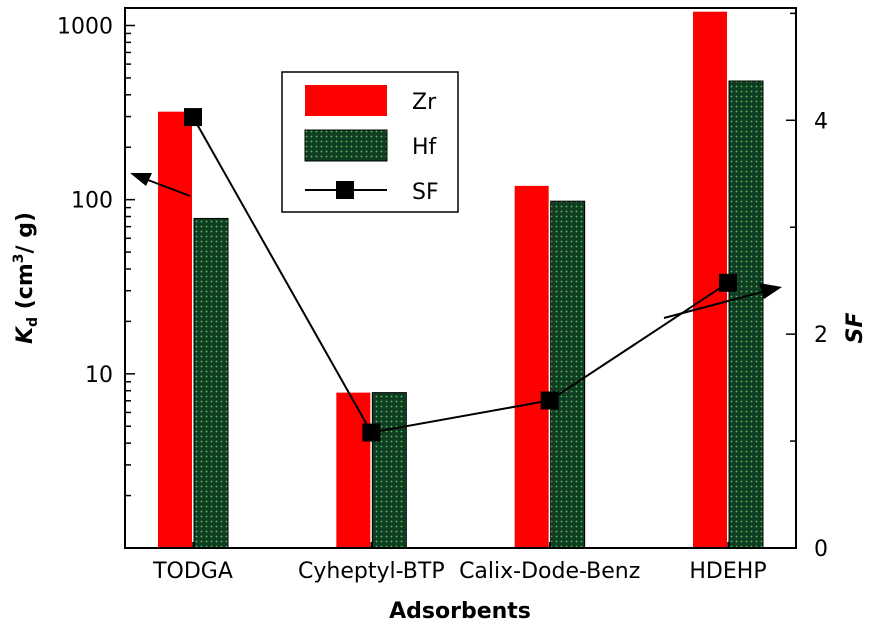 This screenshot has height=631, width=878. What do you see at coordinates (821, 121) in the screenshot?
I see `right-tick-label: 4` at bounding box center [821, 121].